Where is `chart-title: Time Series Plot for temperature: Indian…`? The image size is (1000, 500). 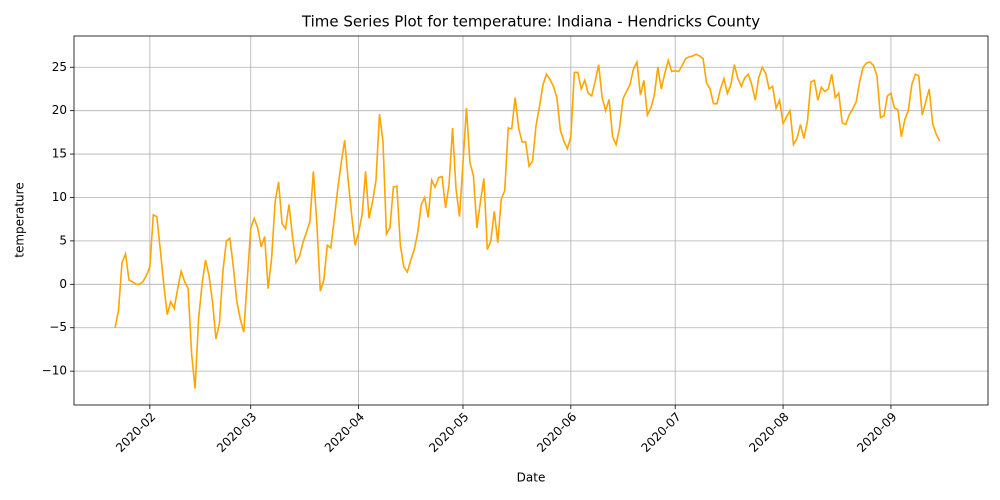 chart-title: Time Series Plot for temperature: Indian… is located at coordinates (530, 22).